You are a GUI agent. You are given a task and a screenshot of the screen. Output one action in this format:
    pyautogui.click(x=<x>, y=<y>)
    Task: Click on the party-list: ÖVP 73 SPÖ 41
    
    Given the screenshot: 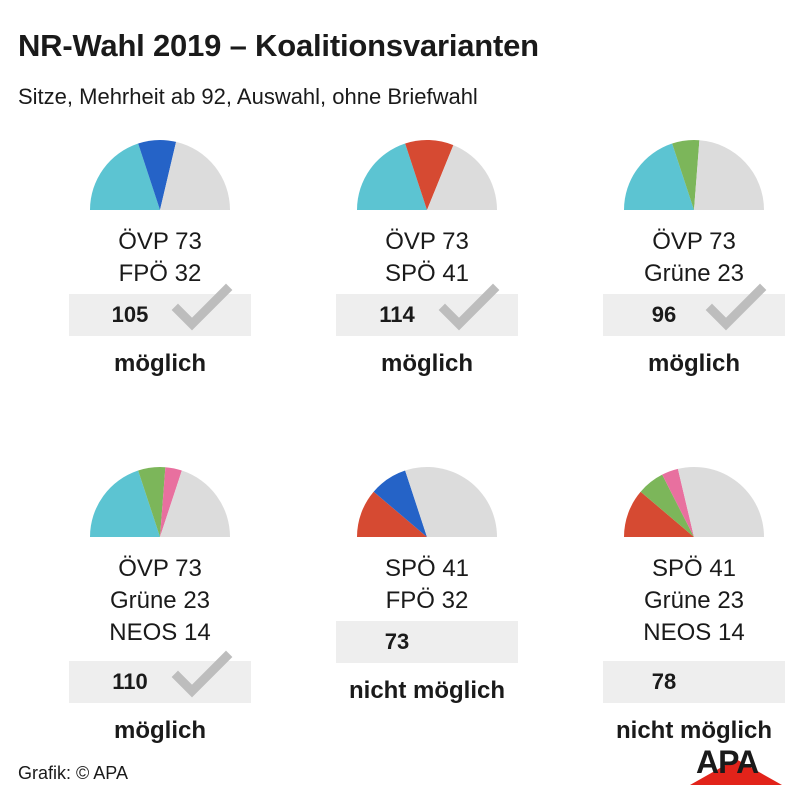 What is the action you would take?
    pyautogui.click(x=427, y=258)
    